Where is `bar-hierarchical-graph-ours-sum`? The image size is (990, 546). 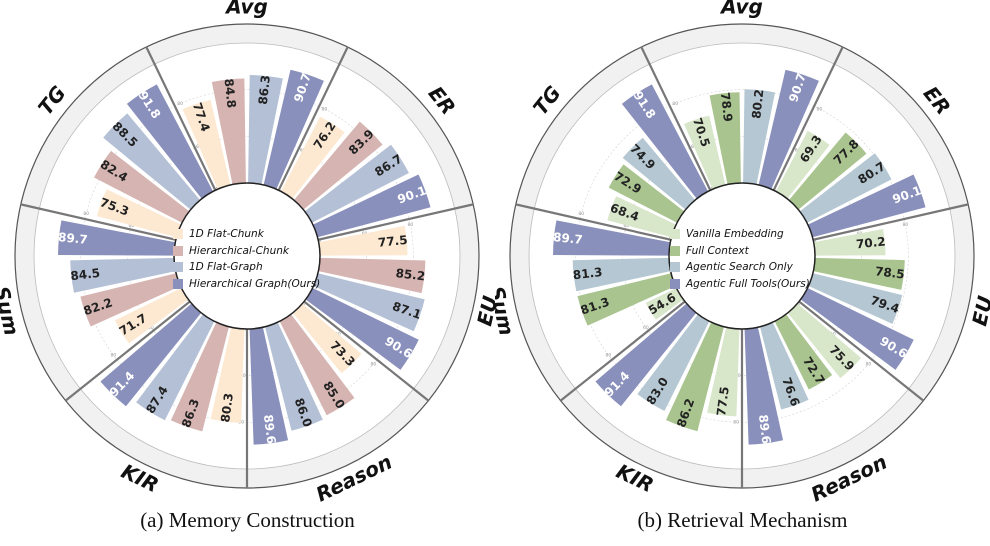
bar-hierarchical-graph-ours-sum is located at coordinates (117, 238).